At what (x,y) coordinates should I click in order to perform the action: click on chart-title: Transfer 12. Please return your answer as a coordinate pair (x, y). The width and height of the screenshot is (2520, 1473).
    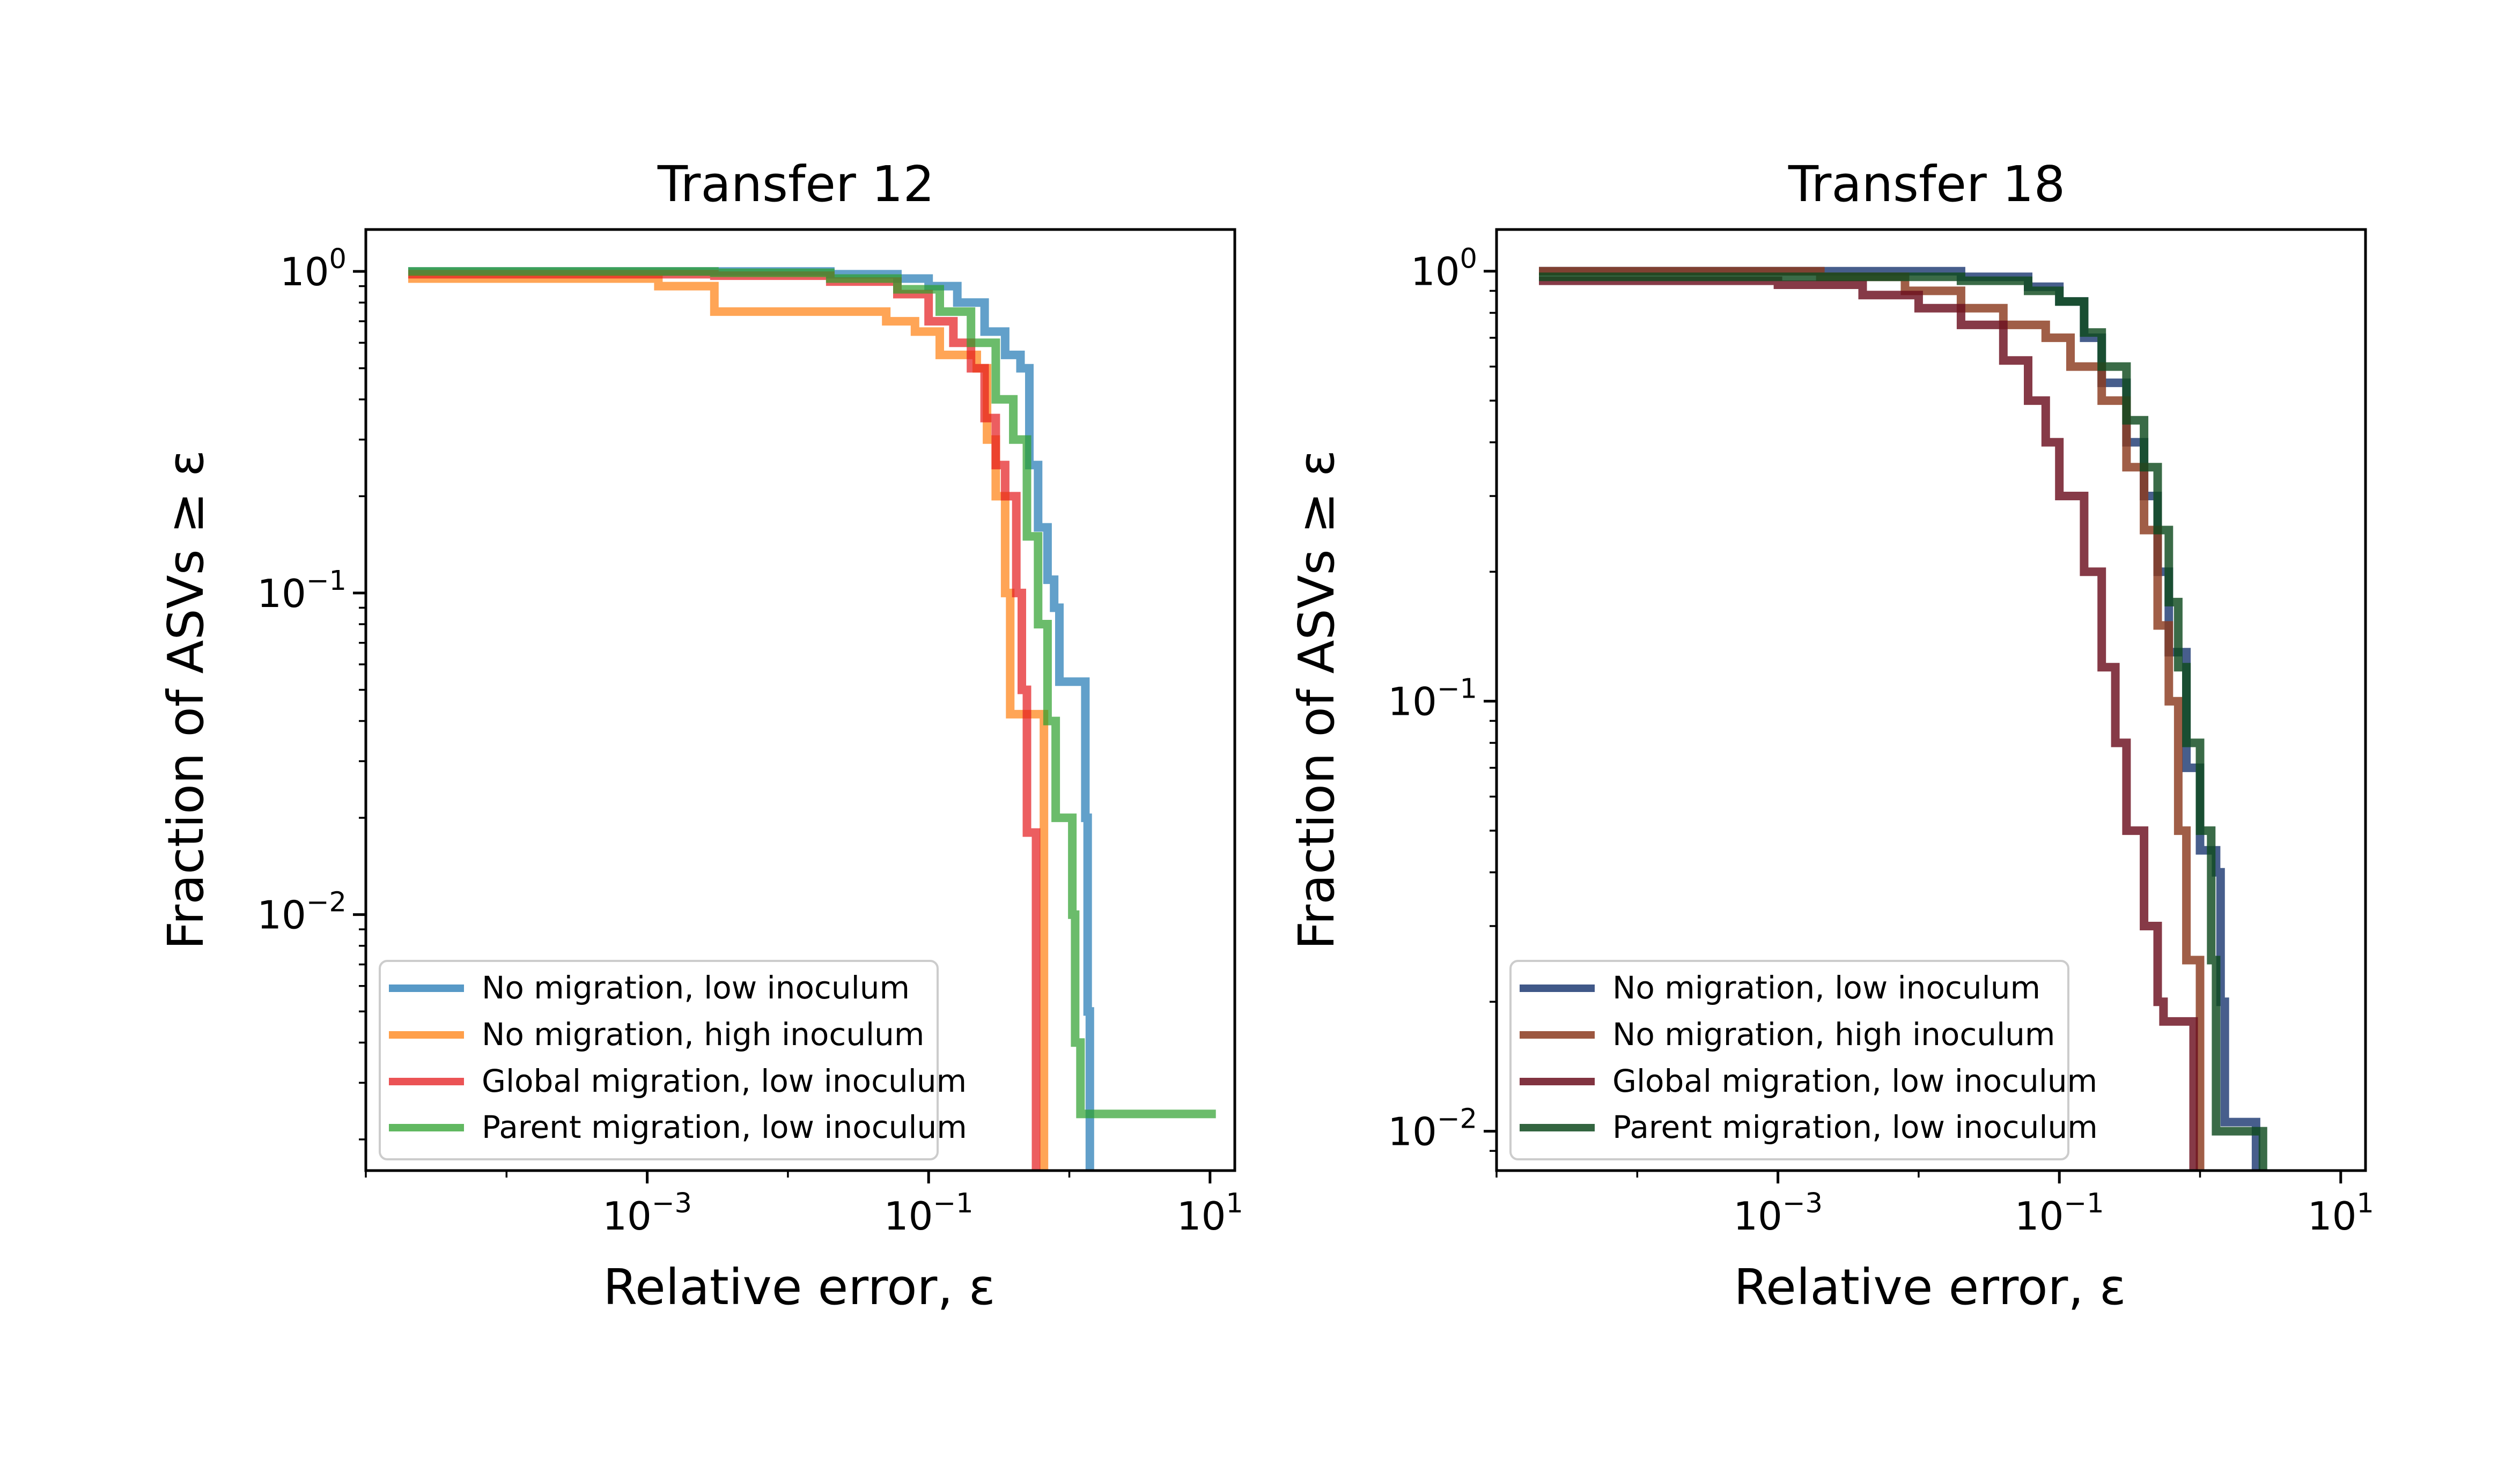
    Looking at the image, I should click on (795, 184).